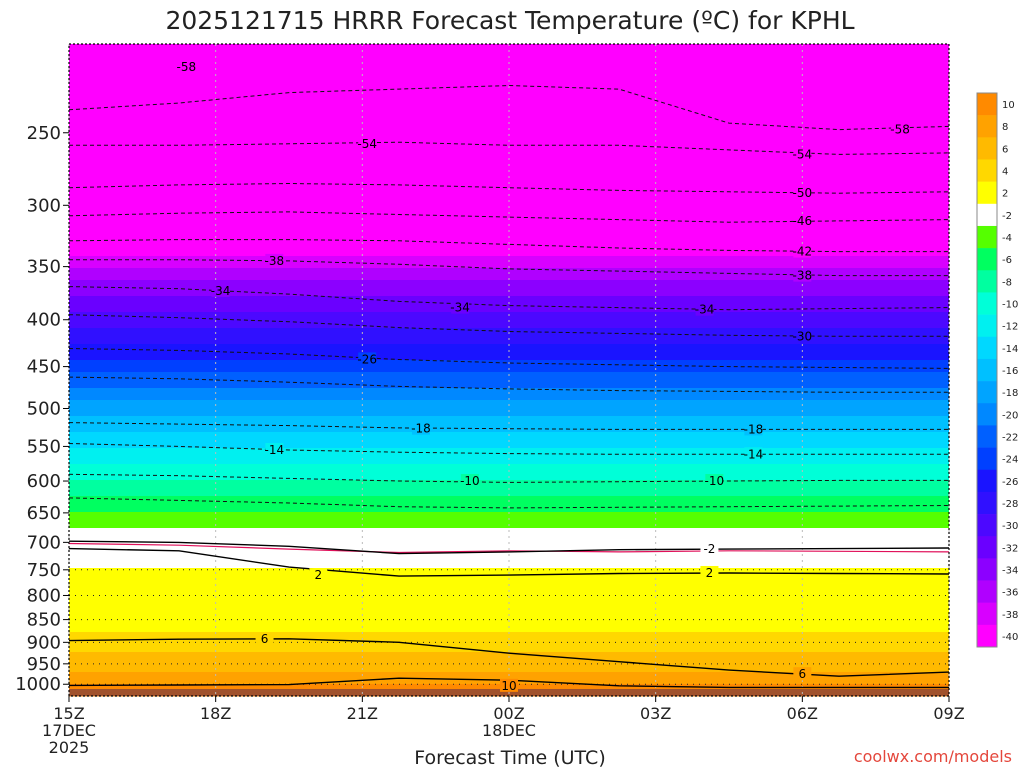  I want to click on colorbar-label: -30, so click(1010, 526).